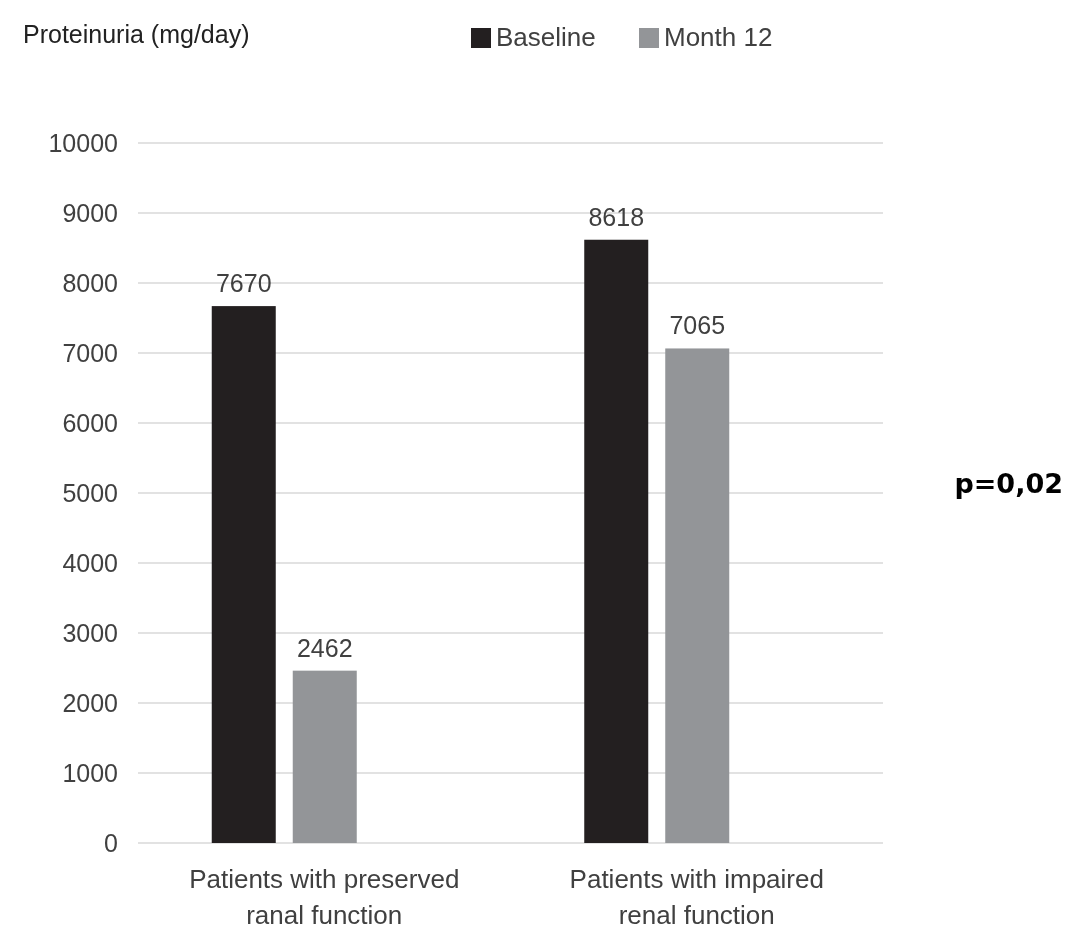 This screenshot has width=1074, height=936. I want to click on y-tick-label: 7000, so click(90, 352).